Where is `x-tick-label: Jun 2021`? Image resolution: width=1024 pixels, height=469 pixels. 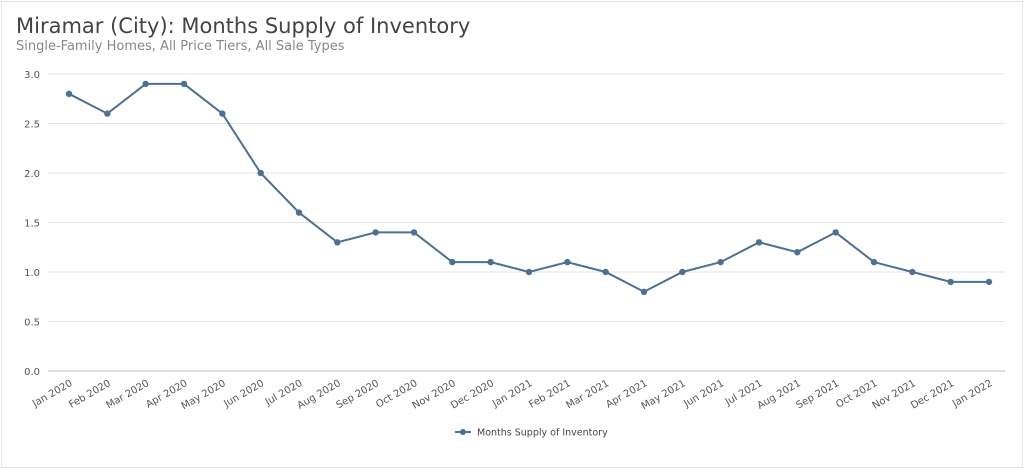 x-tick-label: Jun 2021 is located at coordinates (703, 394).